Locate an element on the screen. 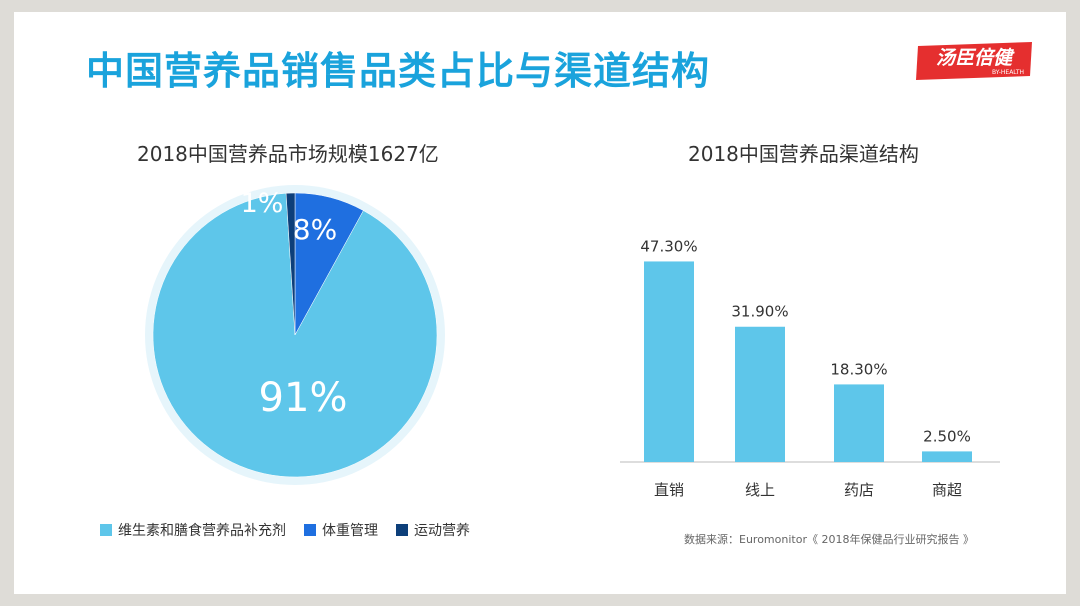 The width and height of the screenshot is (1080, 606). pie-chart: 91% 8% 1% is located at coordinates (295, 335).